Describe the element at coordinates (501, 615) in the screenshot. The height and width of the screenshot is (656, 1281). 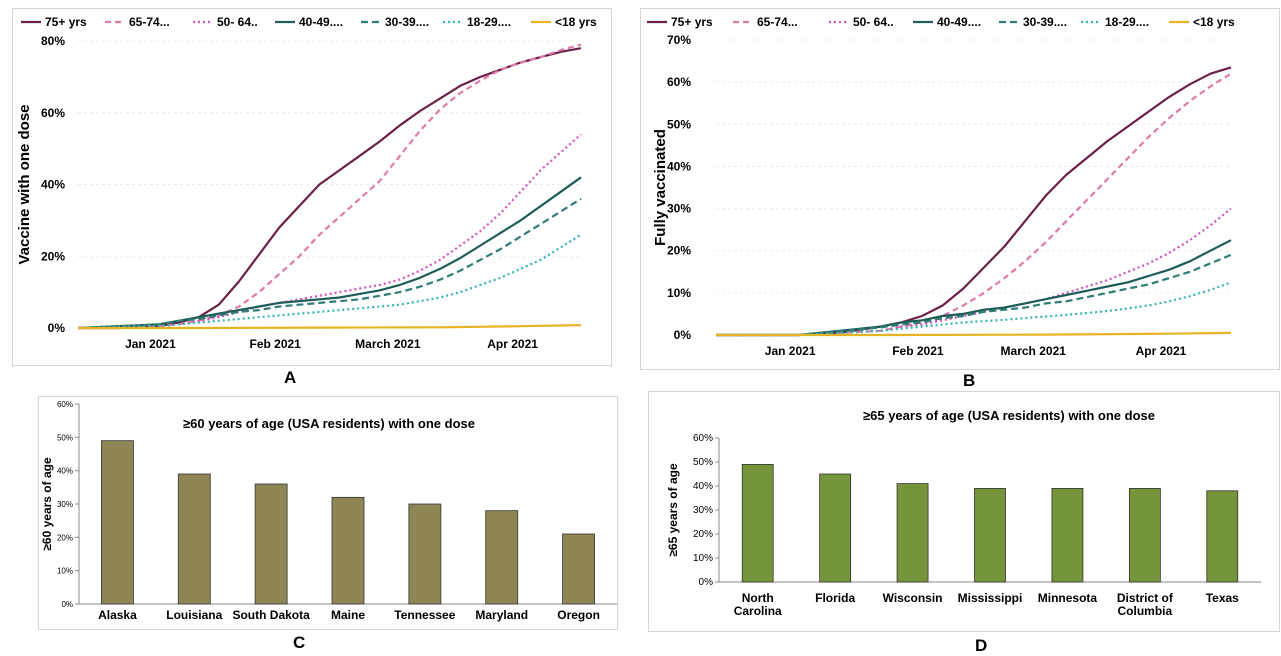
I see `x-category-label: Maryland` at that location.